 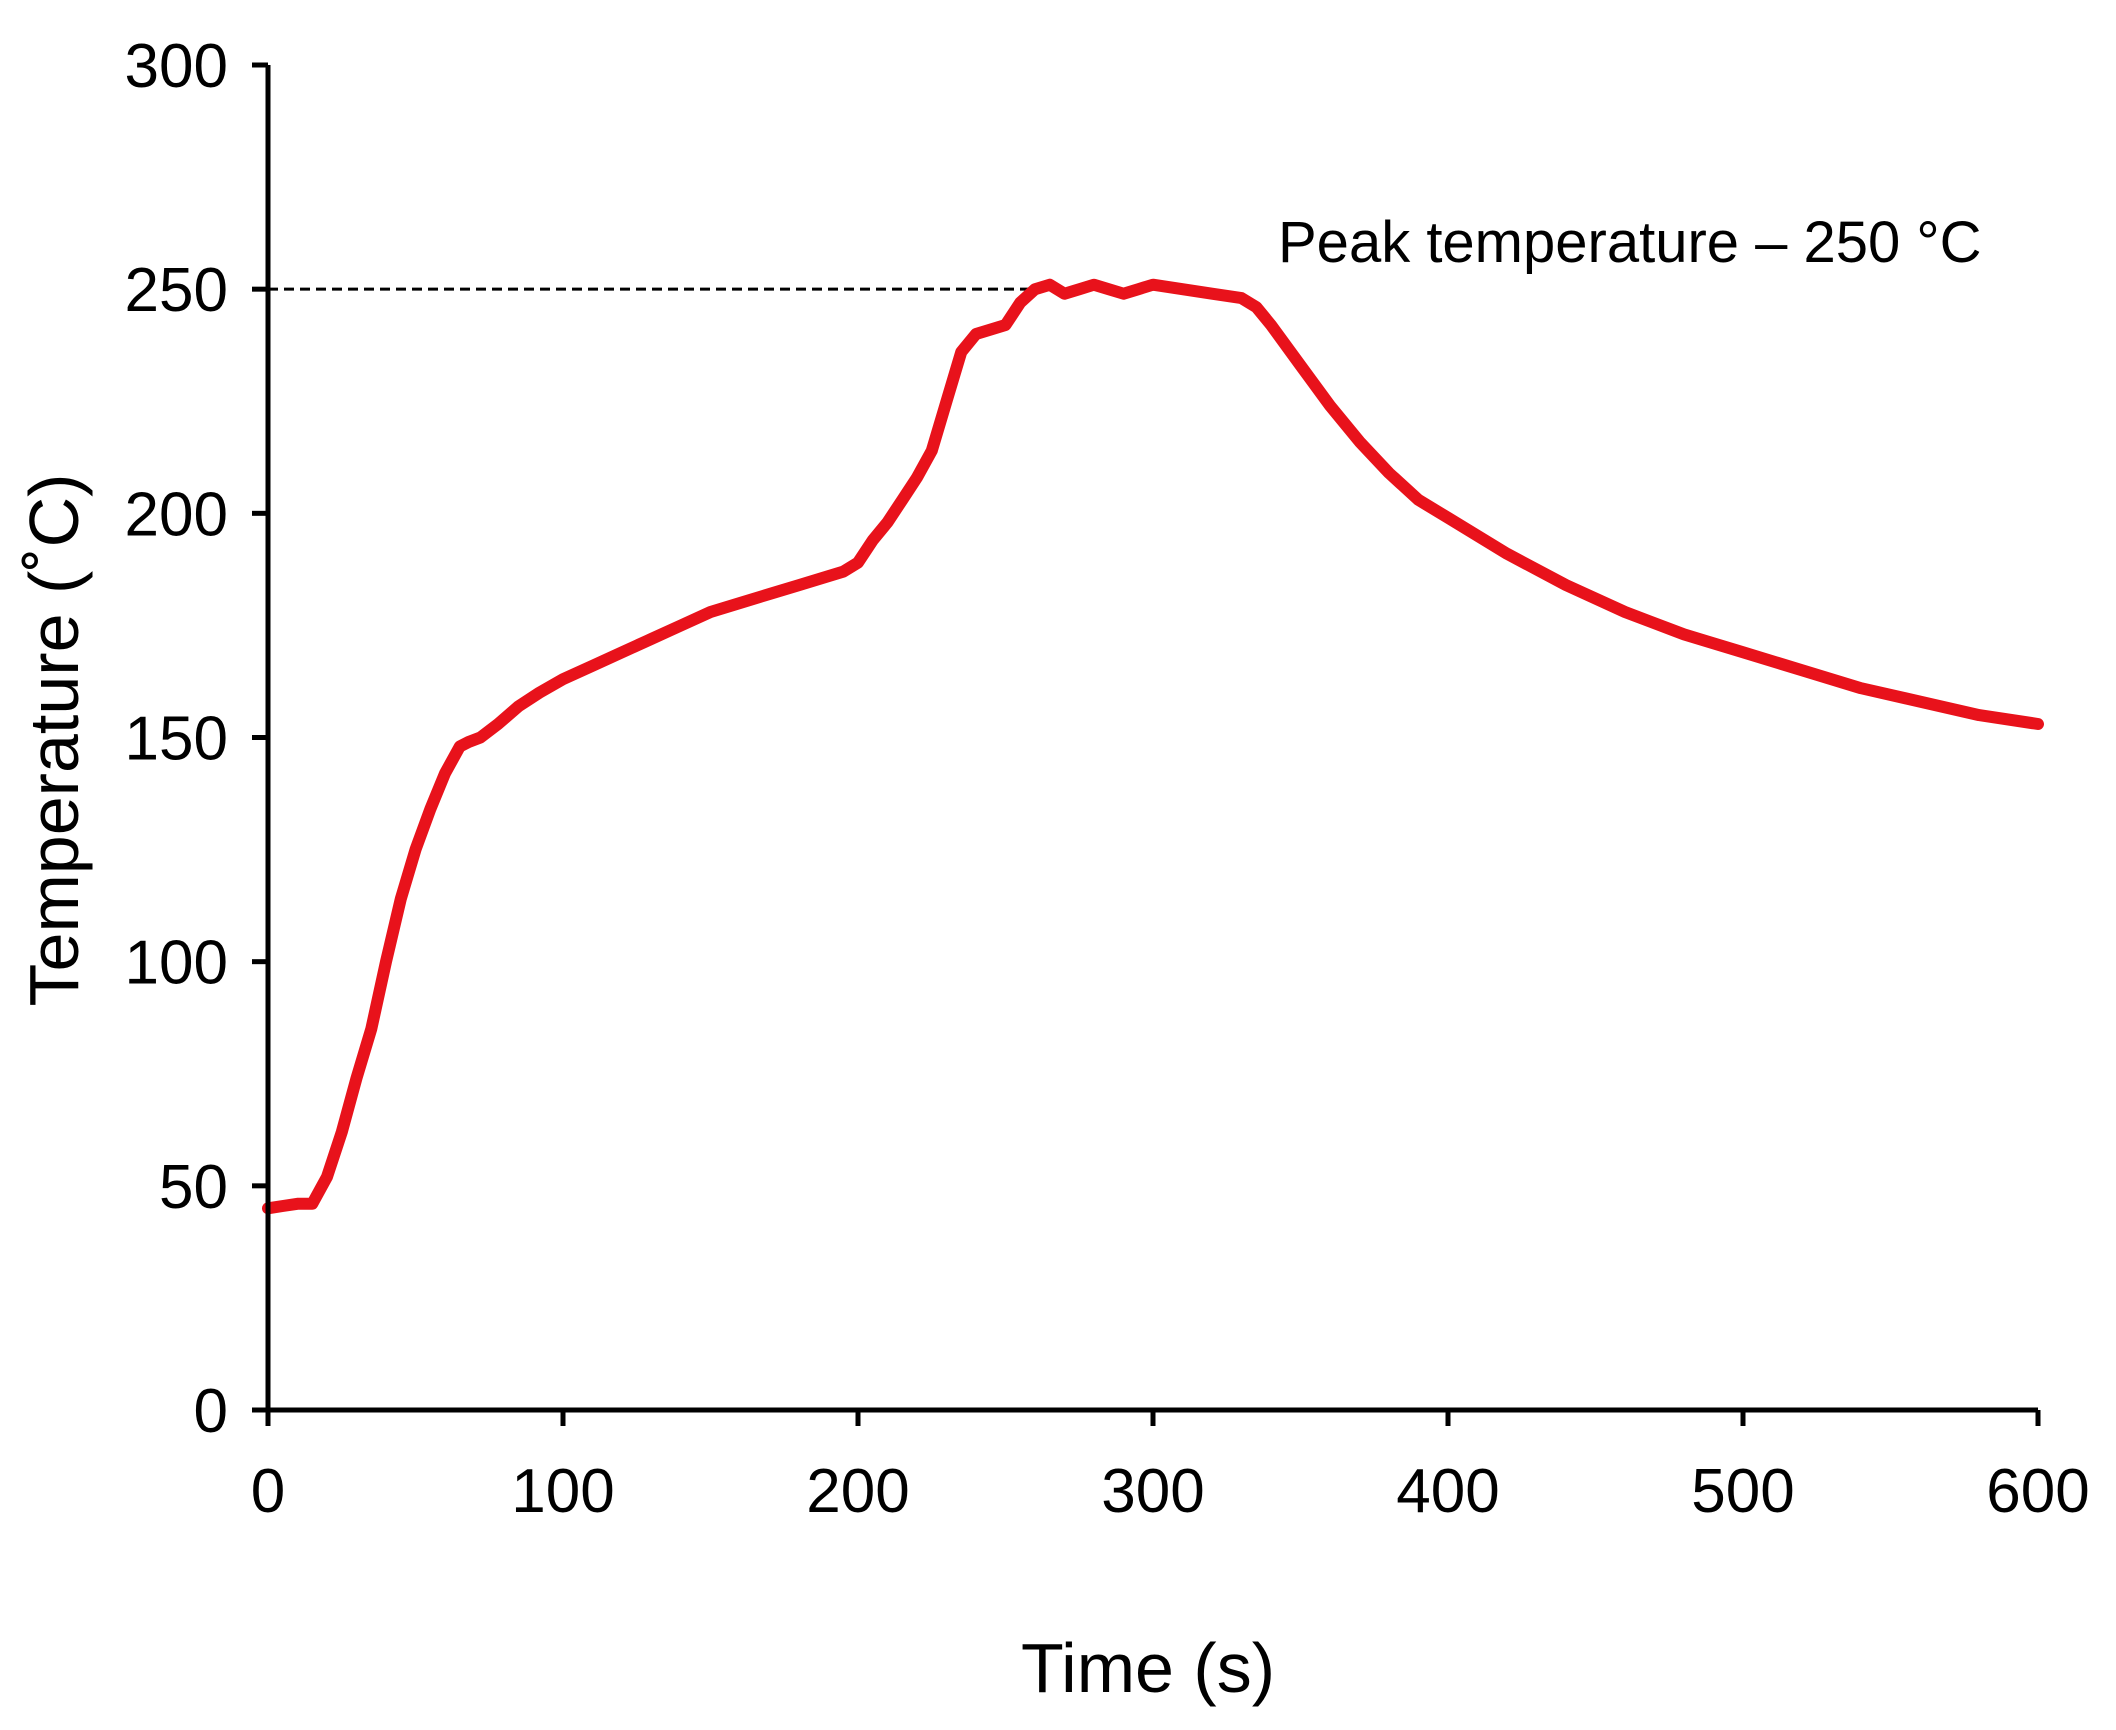 I want to click on y-axis-title: Temperature (˚C), so click(x=54, y=740).